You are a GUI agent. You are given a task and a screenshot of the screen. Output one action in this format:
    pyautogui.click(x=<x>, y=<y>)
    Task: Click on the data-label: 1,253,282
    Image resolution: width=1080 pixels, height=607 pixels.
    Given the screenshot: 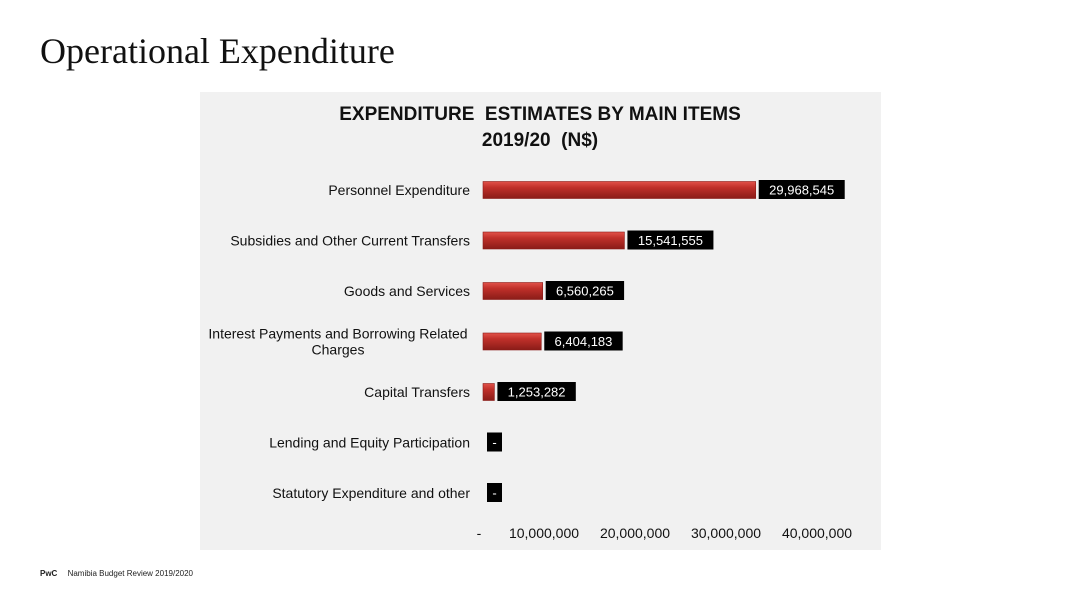 What is the action you would take?
    pyautogui.click(x=537, y=392)
    